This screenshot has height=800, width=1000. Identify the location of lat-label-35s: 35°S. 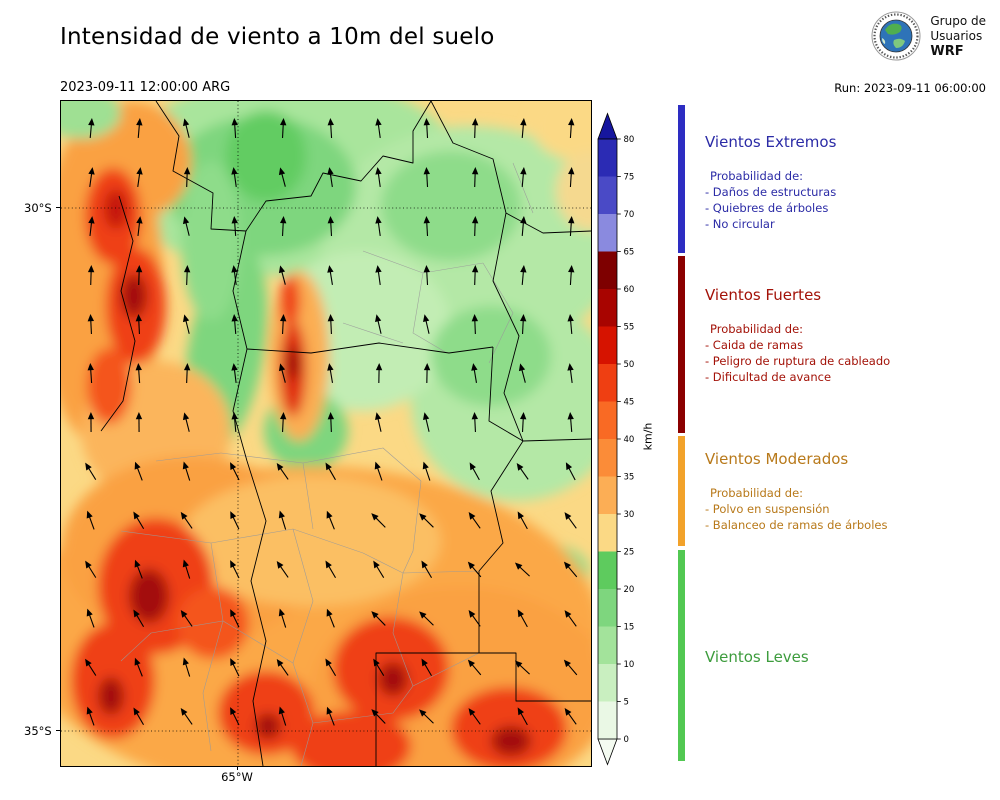
(38, 731).